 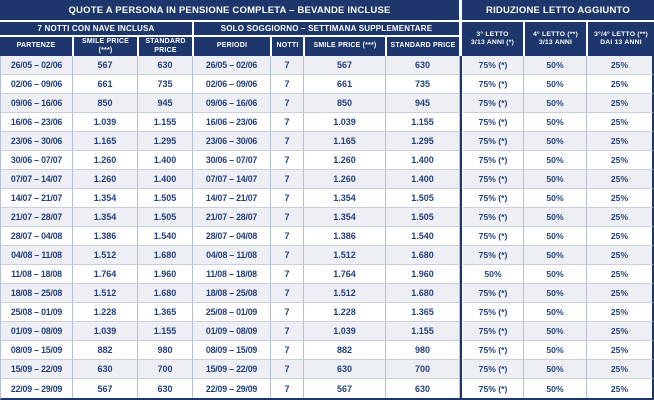 What do you see at coordinates (165, 312) in the screenshot?
I see `cell-standard-price-nave: 1.365` at bounding box center [165, 312].